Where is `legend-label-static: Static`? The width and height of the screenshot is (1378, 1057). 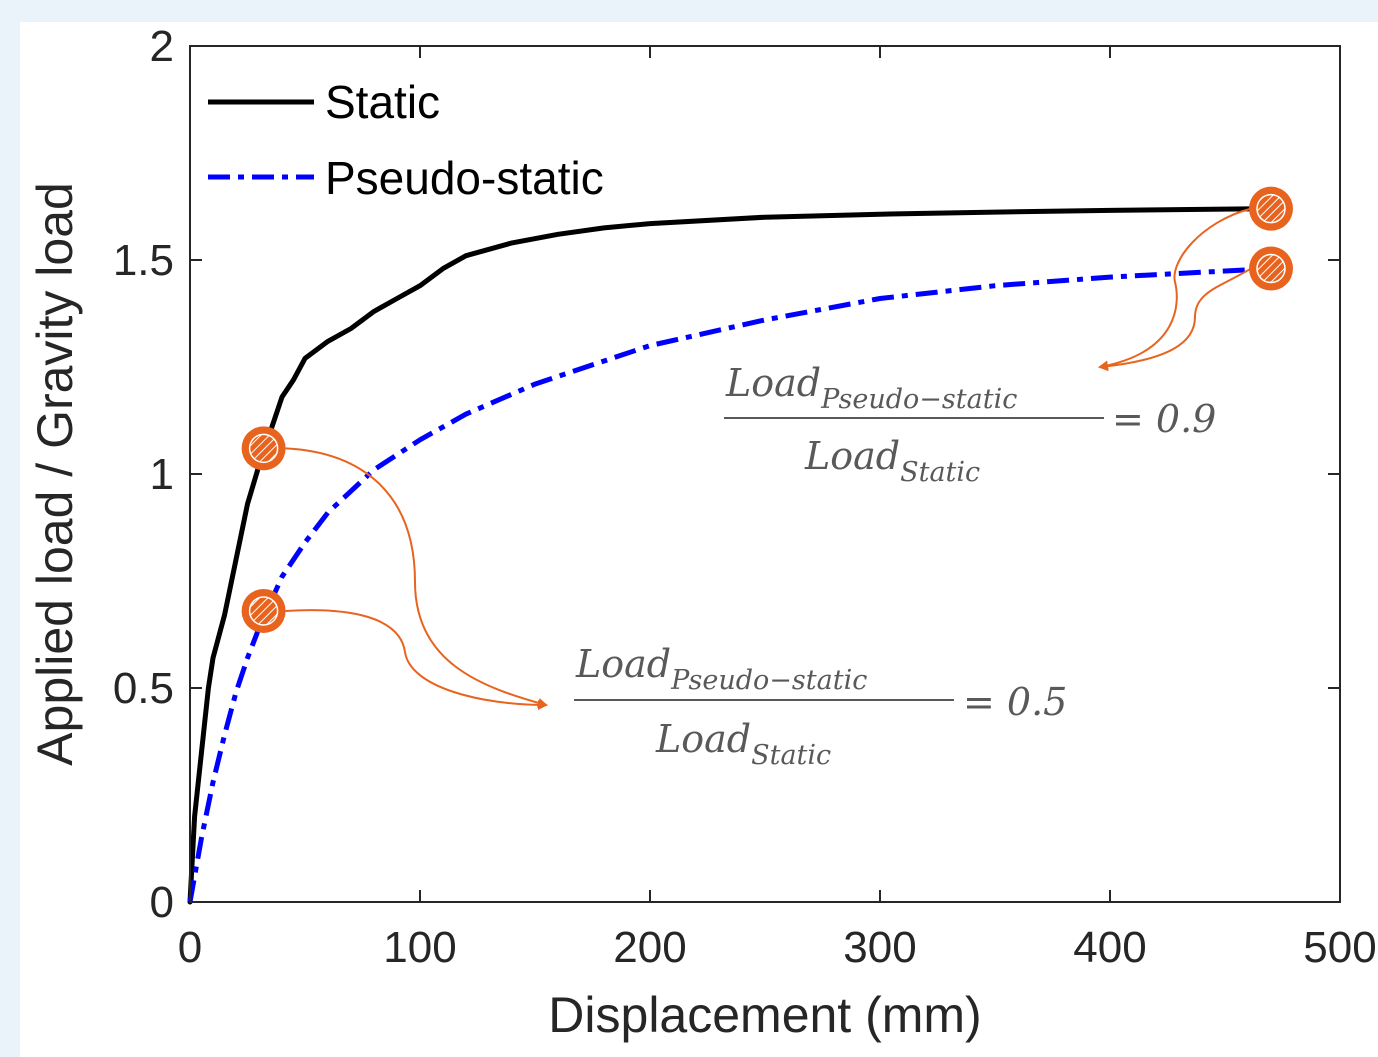
legend-label-static: Static is located at coordinates (382, 102).